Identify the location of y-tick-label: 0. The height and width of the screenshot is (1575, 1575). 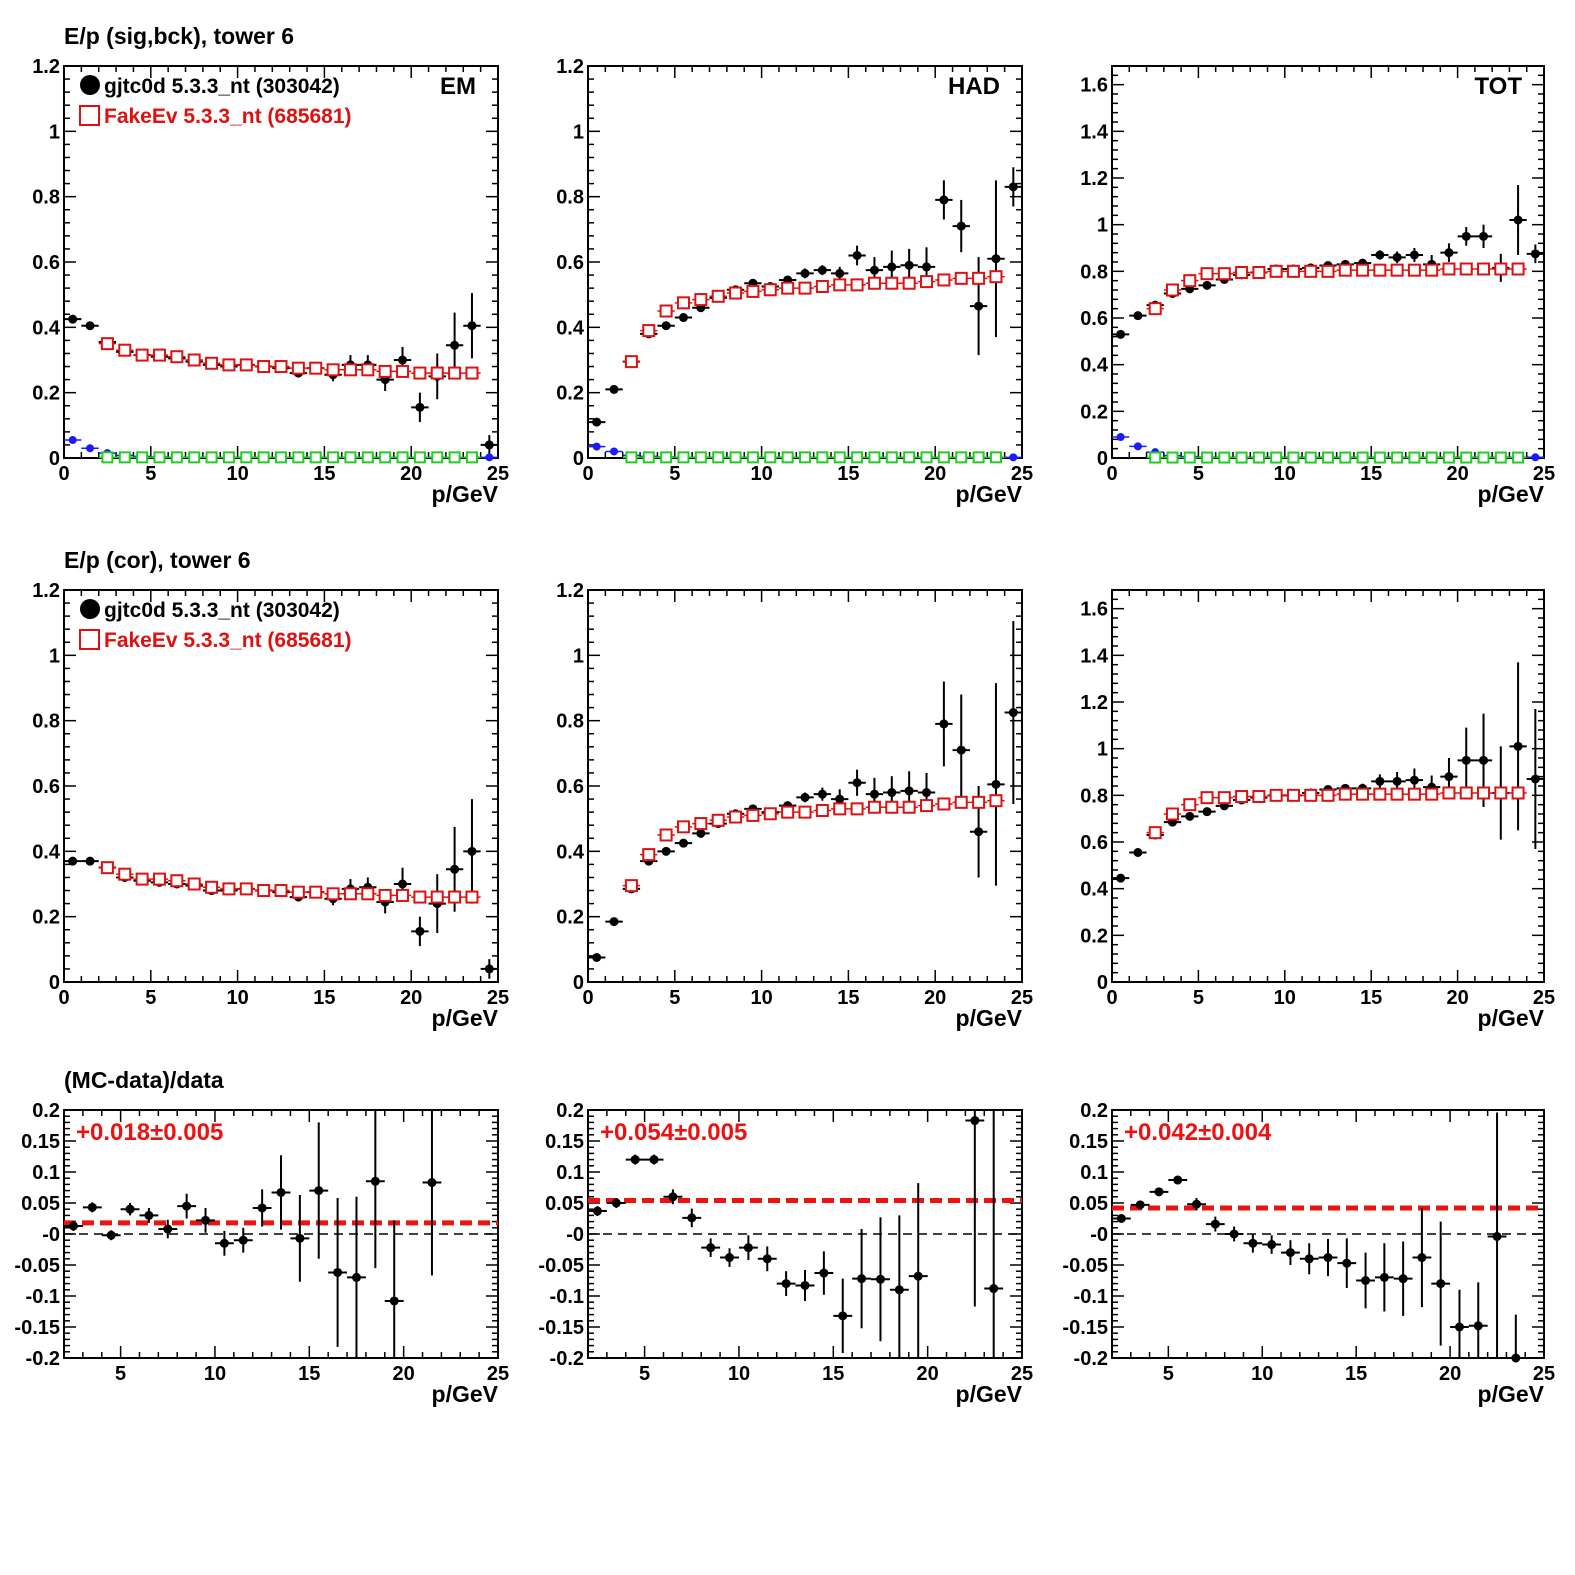
(54, 459).